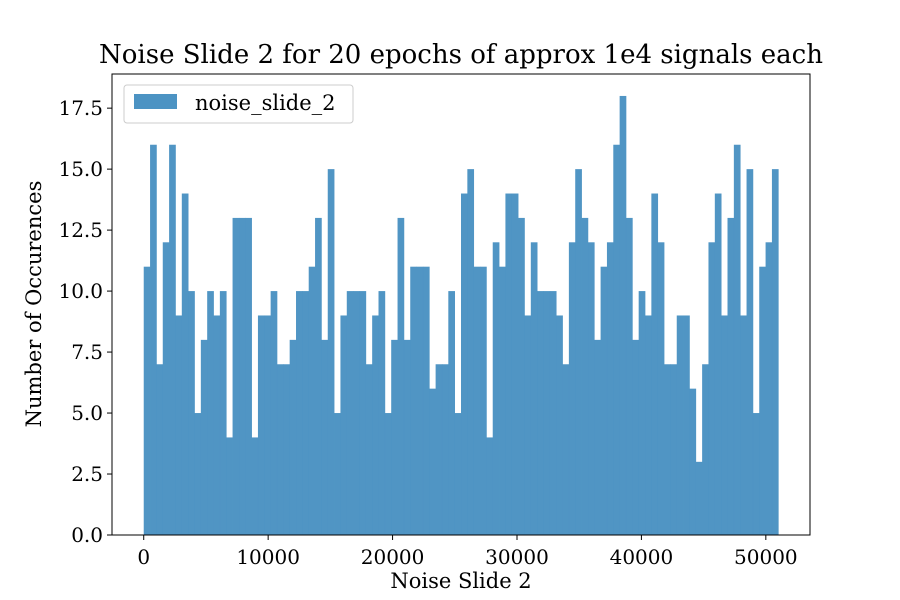 This screenshot has width=900, height=600. Describe the element at coordinates (143, 557) in the screenshot. I see `x-tick-label: 0` at that location.